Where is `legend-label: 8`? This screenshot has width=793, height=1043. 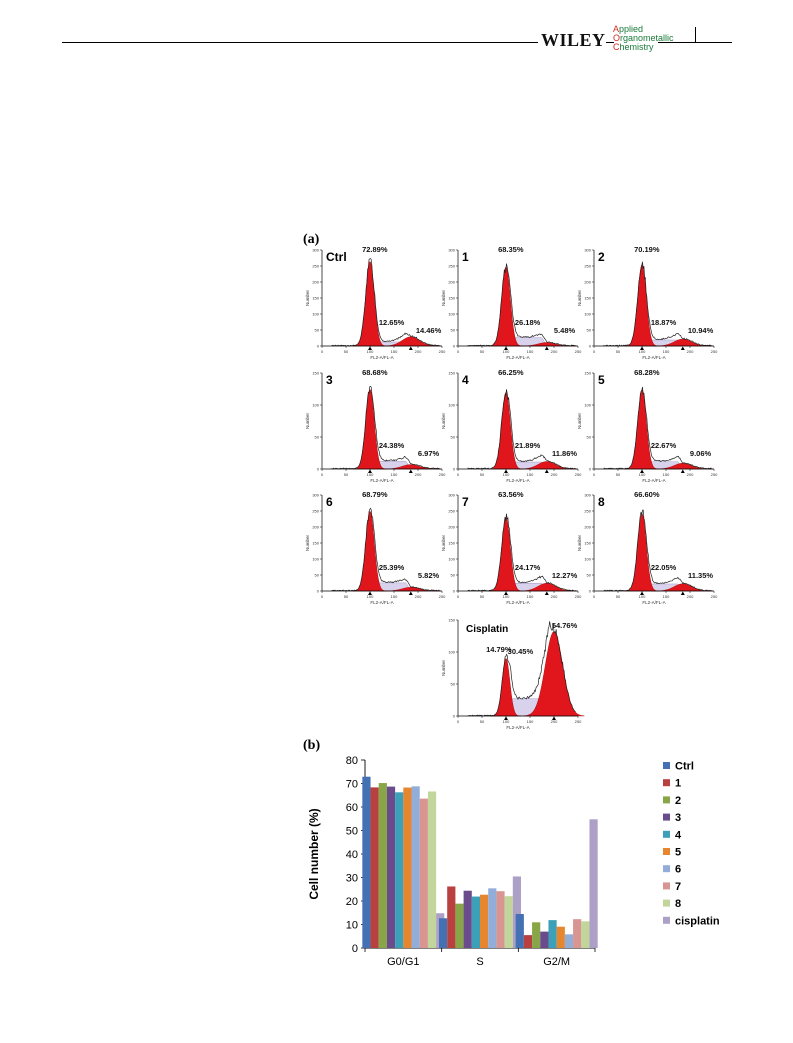
legend-label: 8 is located at coordinates (678, 904).